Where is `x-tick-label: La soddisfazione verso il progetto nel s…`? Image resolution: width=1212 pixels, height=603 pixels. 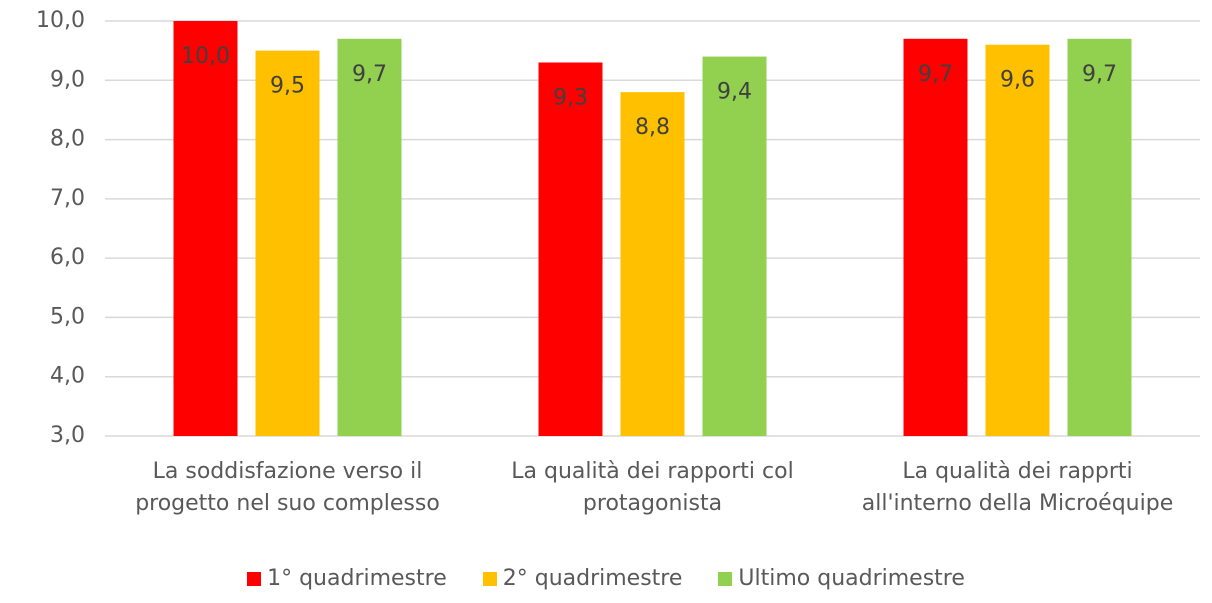 x-tick-label: La soddisfazione verso il progetto nel s… is located at coordinates (287, 487).